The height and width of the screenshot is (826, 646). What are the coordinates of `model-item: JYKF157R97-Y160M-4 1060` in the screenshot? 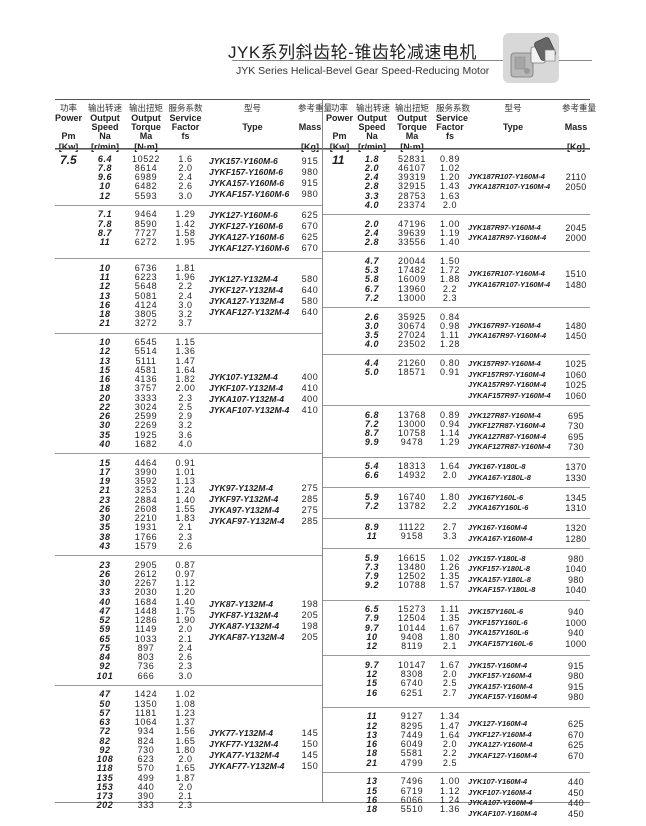 It's located at (527, 375).